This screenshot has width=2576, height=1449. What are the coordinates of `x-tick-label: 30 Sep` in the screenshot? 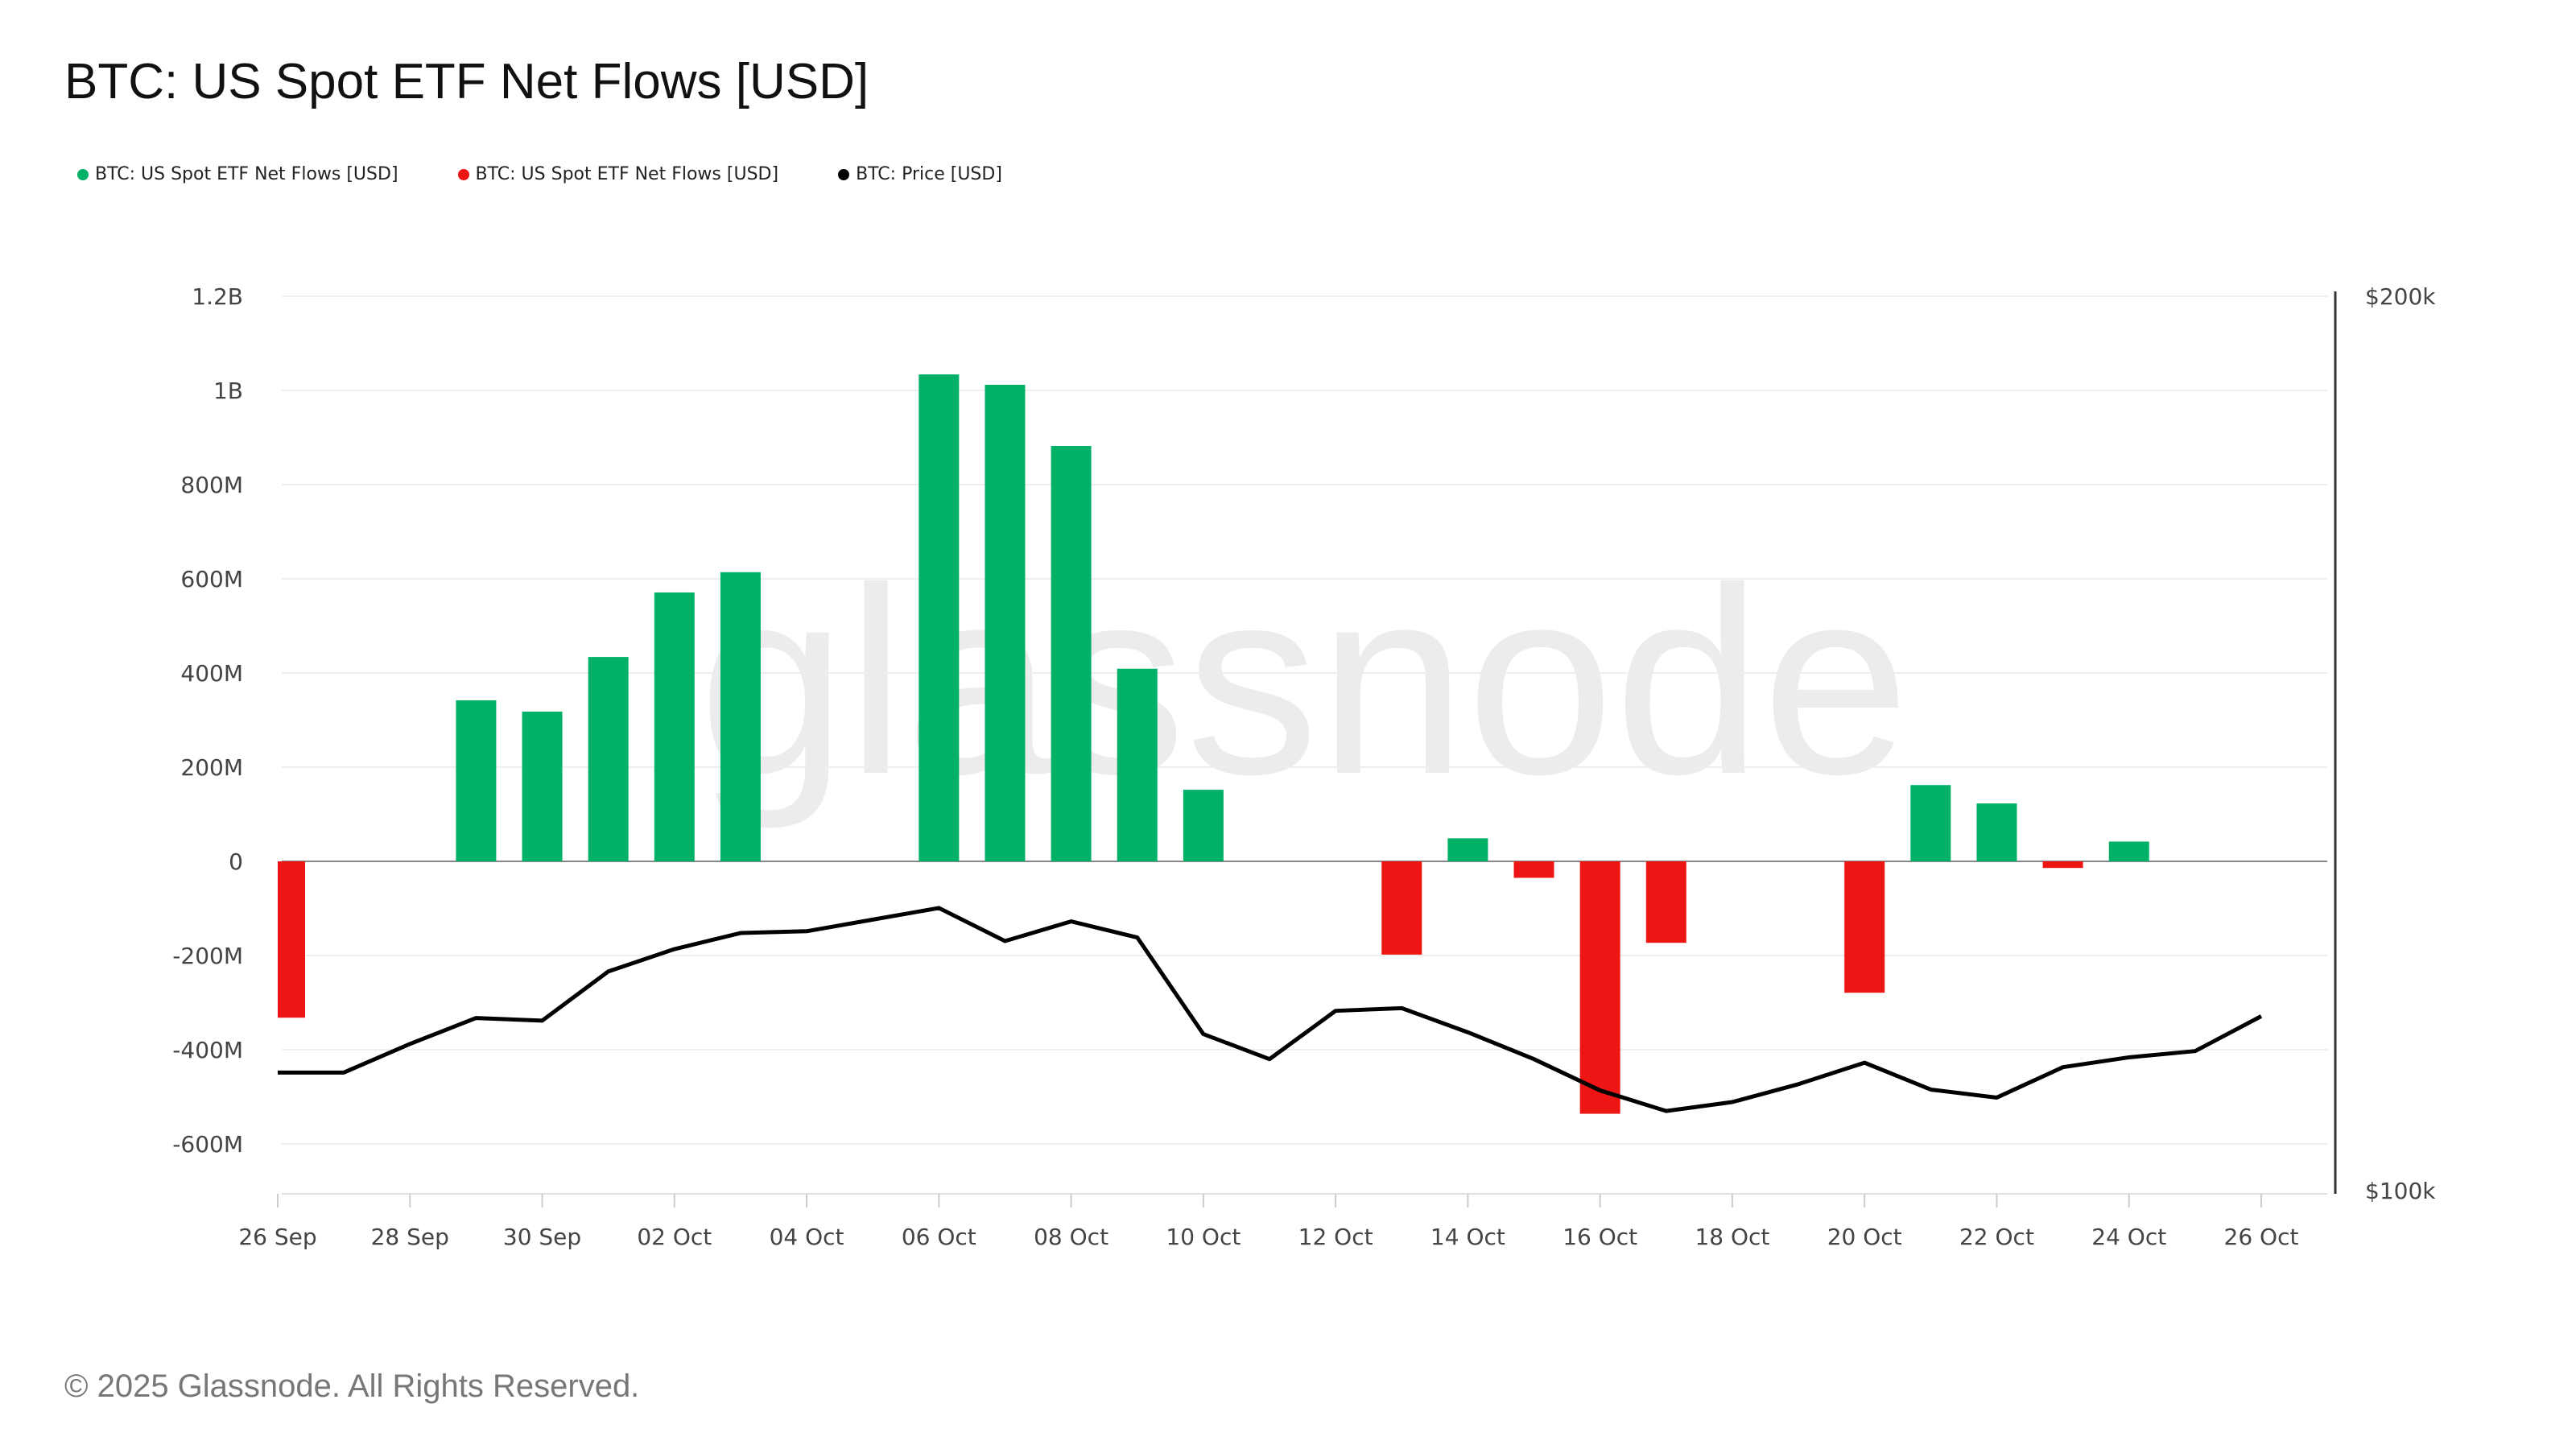 It's located at (542, 1237).